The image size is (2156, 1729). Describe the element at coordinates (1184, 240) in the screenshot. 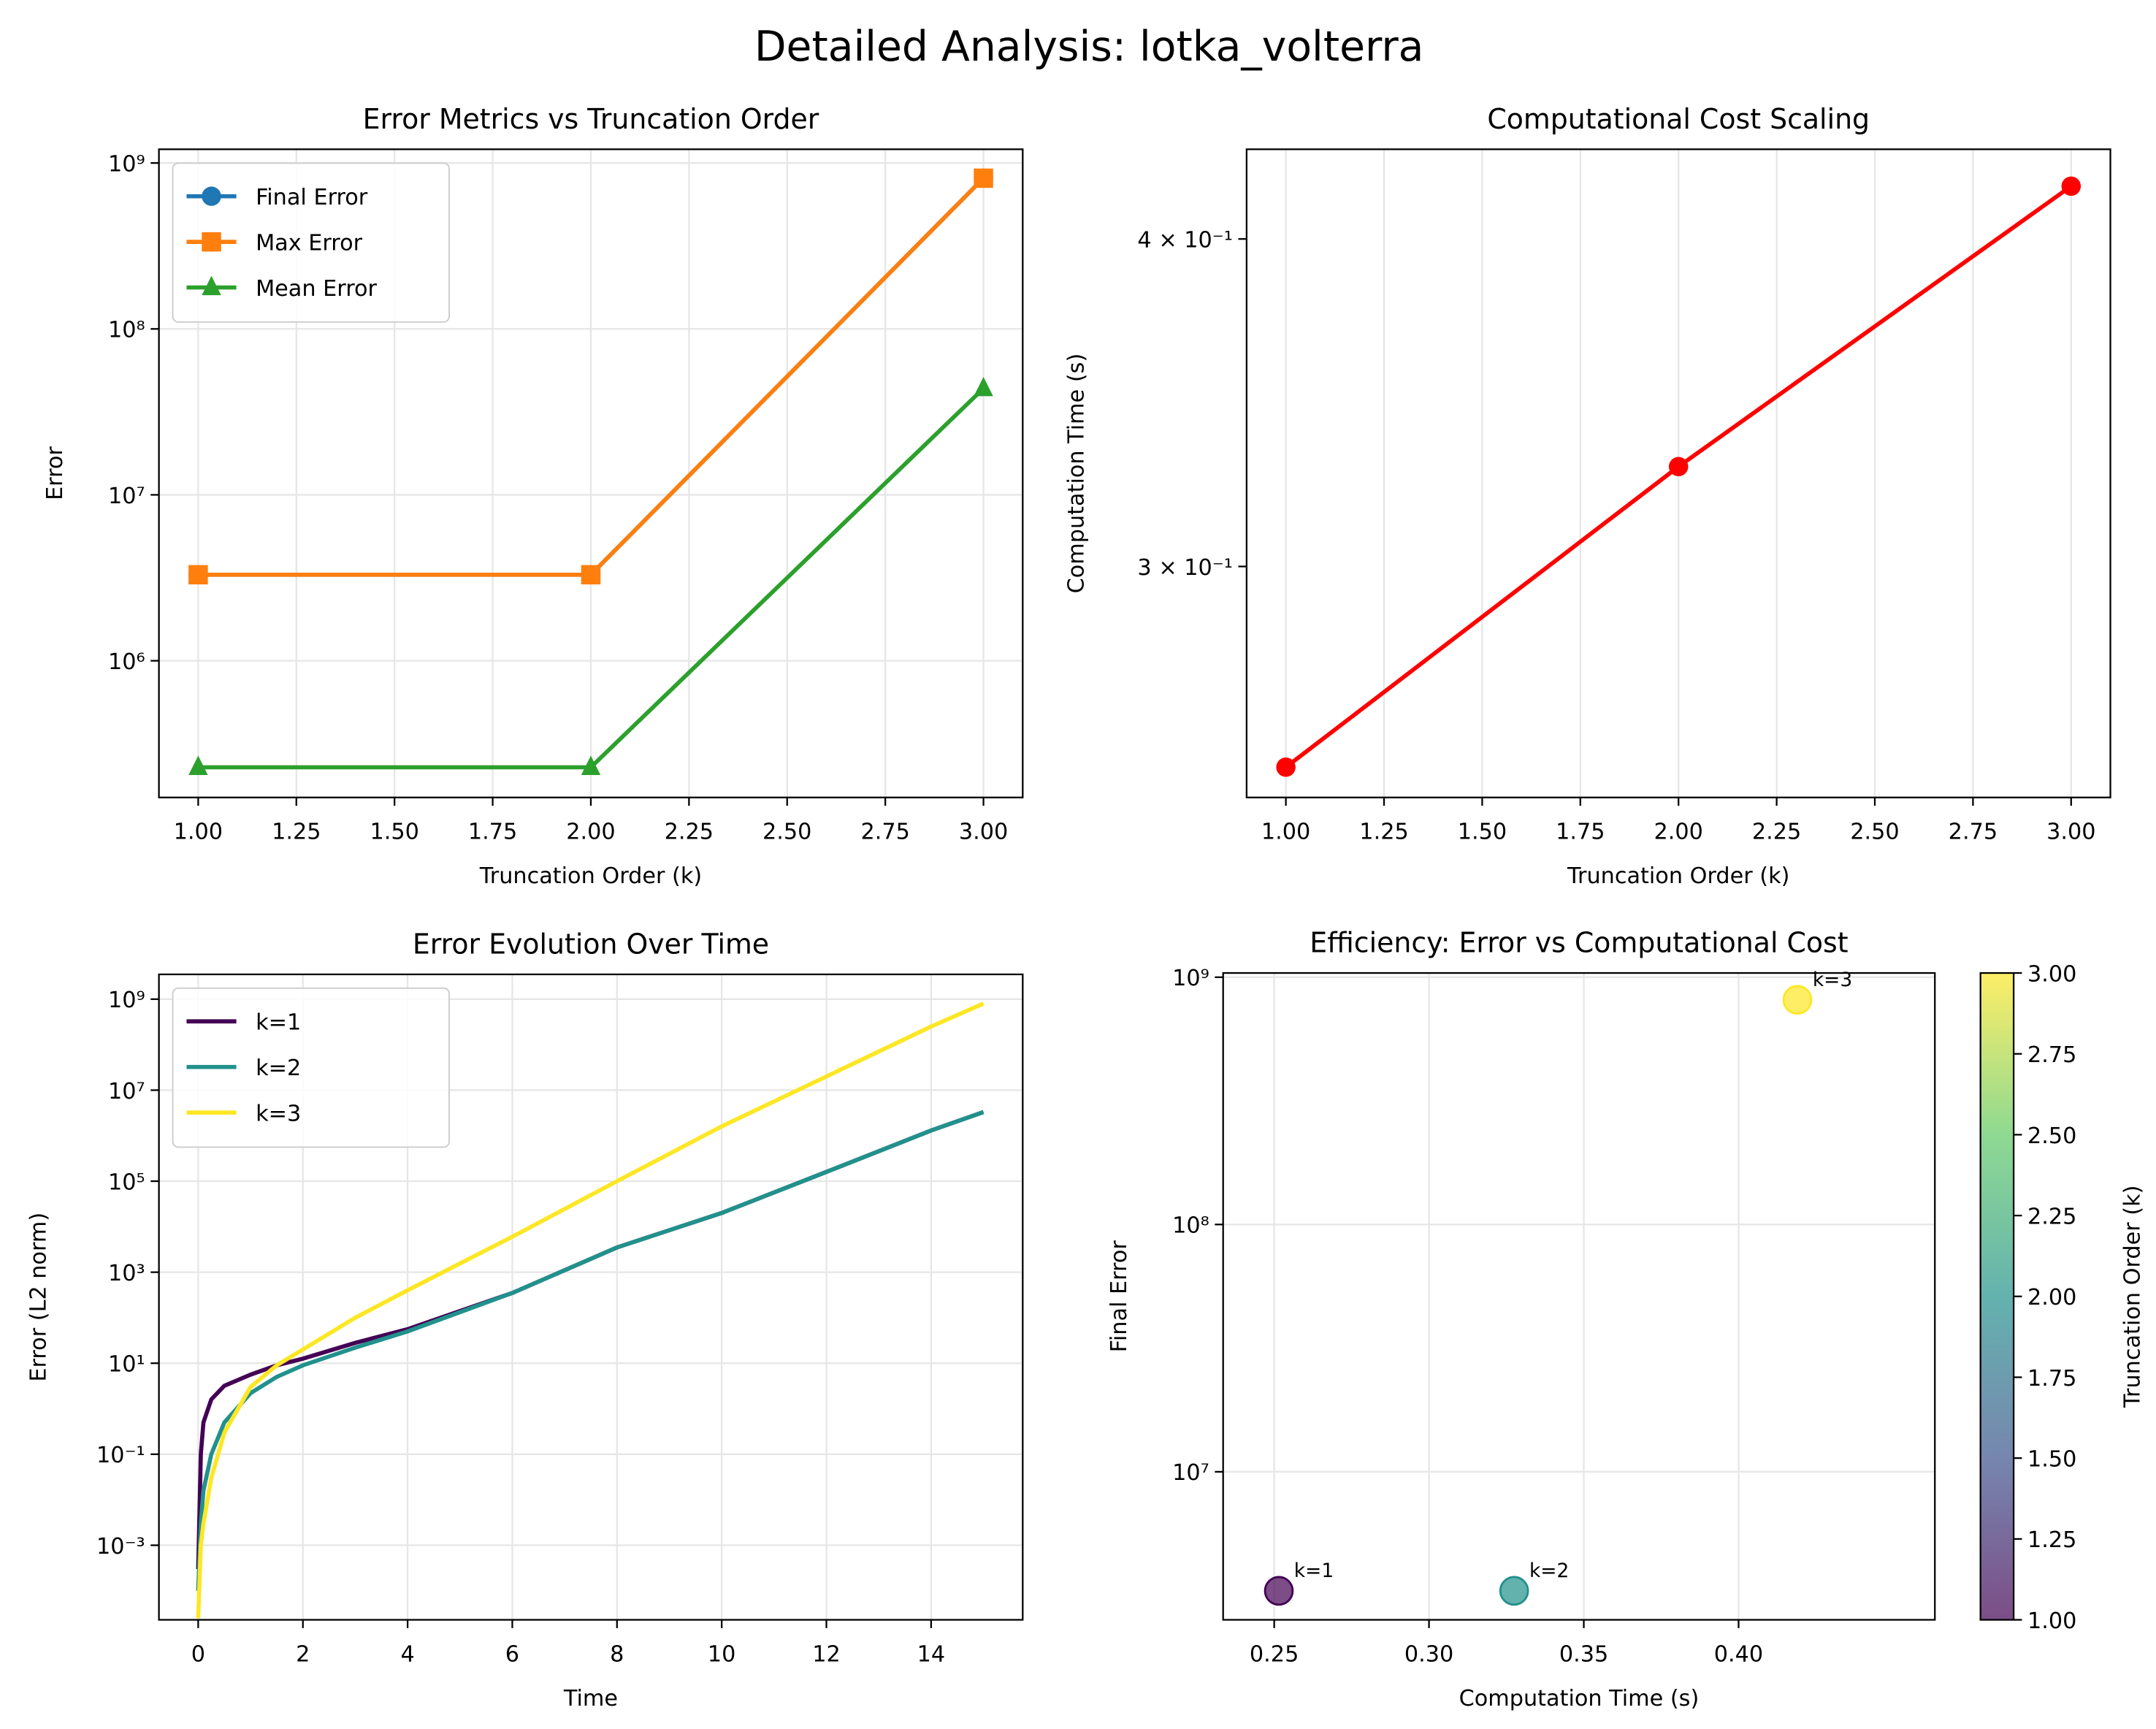

I see `y-tick-label: 4 × 10⁻¹` at that location.